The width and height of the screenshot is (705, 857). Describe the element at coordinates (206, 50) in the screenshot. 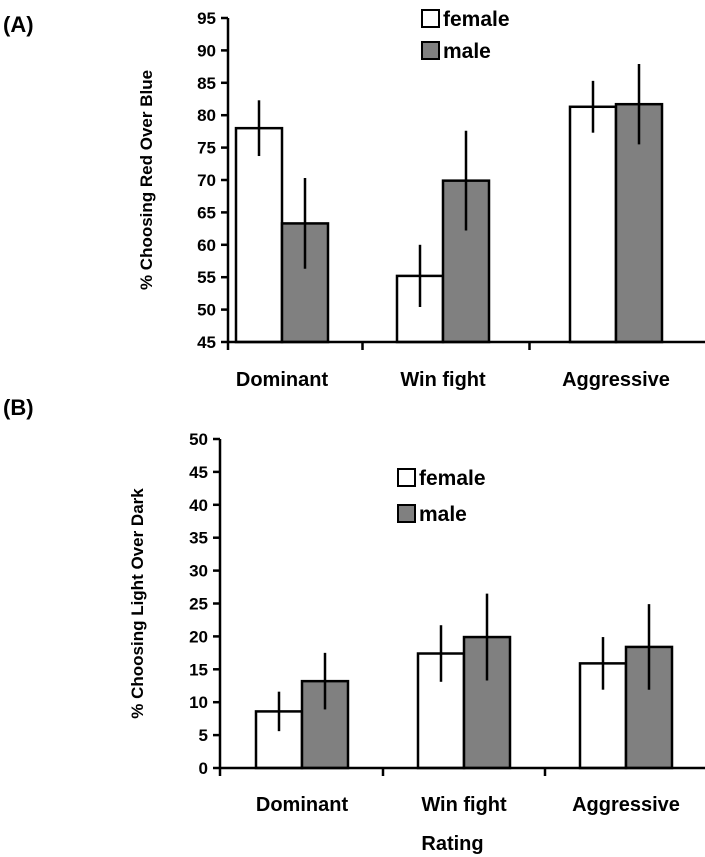

I see `y-tick-label: 90` at that location.